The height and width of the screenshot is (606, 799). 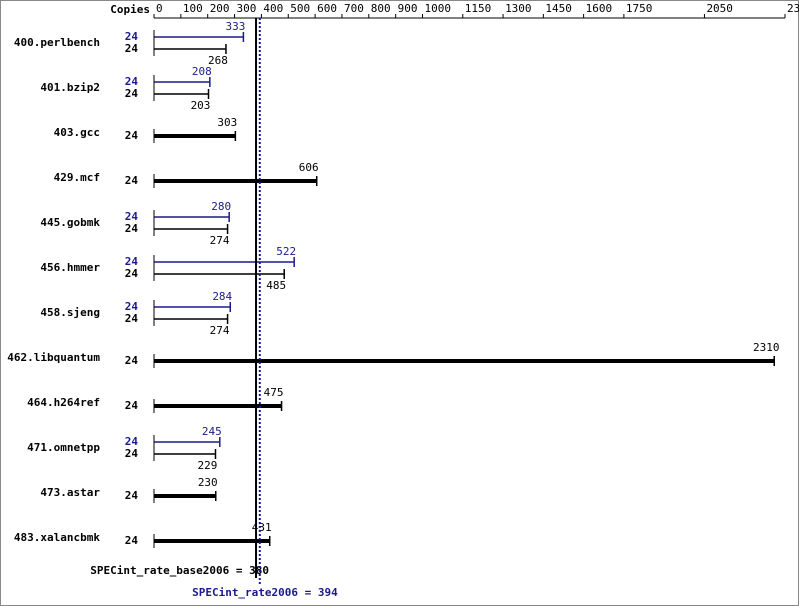 I want to click on category-label: 429.mcf, so click(x=77, y=177).